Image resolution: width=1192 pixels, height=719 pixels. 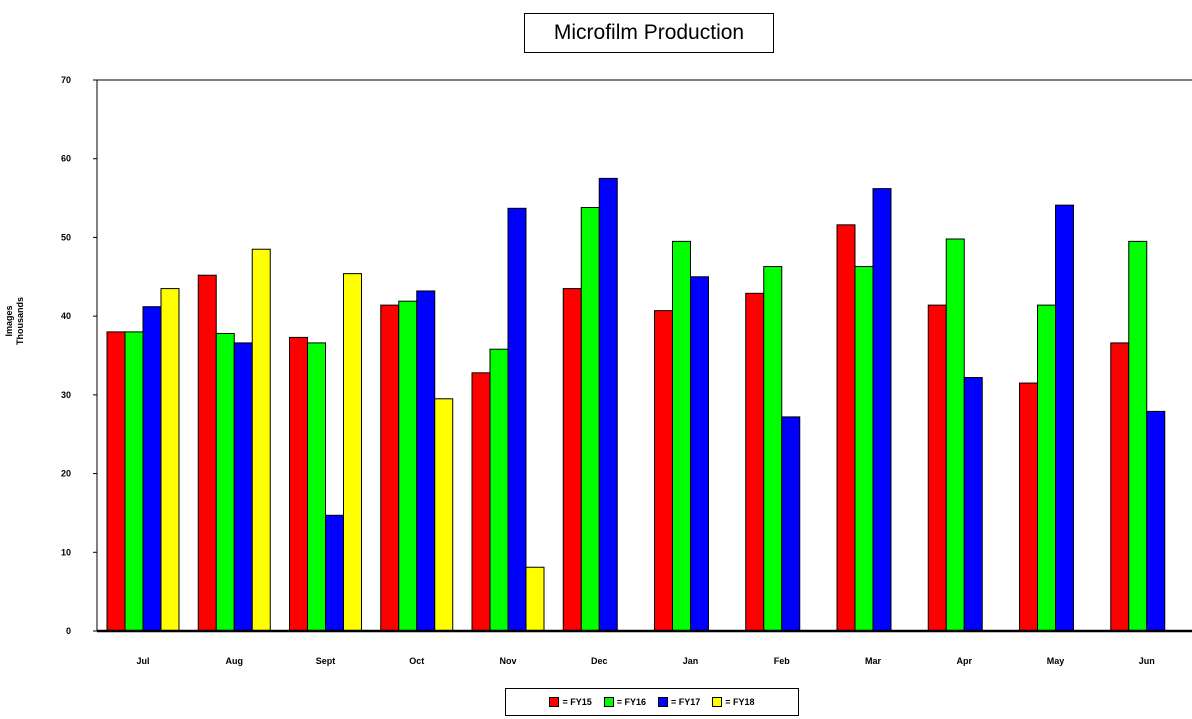 I want to click on x-tick-label-feb: Feb, so click(x=782, y=661).